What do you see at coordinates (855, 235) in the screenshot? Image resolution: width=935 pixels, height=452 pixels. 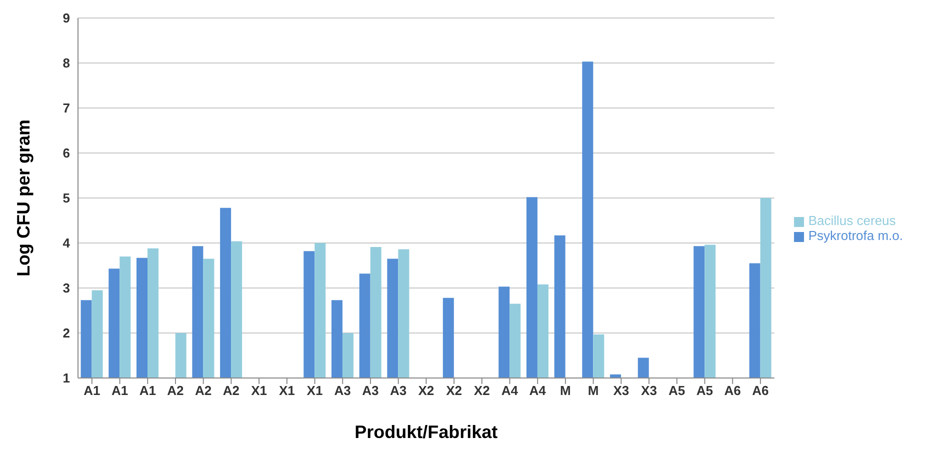 I see `legend-label: Psykrotrofa m.o.` at bounding box center [855, 235].